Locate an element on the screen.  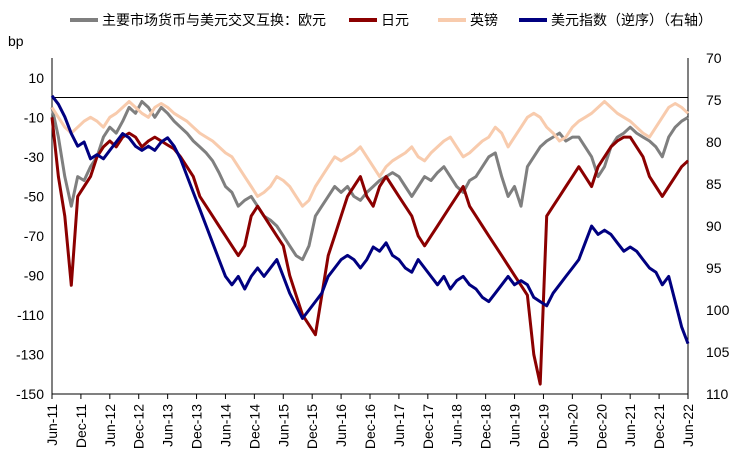
left-y-tick-label: -30 is located at coordinates (34, 157).